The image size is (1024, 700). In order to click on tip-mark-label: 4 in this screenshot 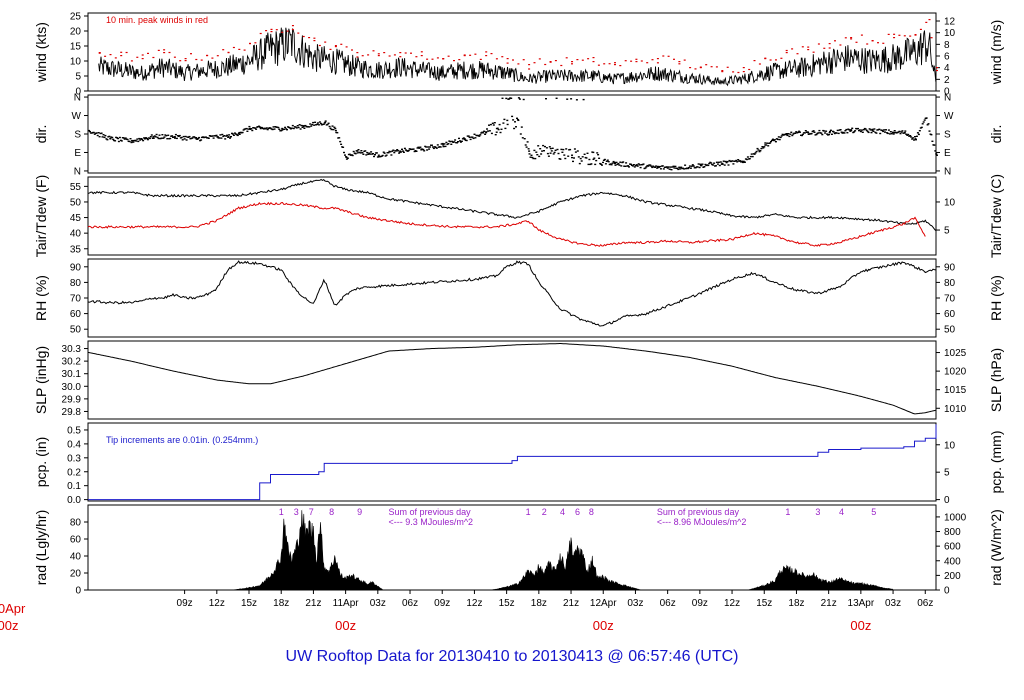, I will do `click(841, 512)`.